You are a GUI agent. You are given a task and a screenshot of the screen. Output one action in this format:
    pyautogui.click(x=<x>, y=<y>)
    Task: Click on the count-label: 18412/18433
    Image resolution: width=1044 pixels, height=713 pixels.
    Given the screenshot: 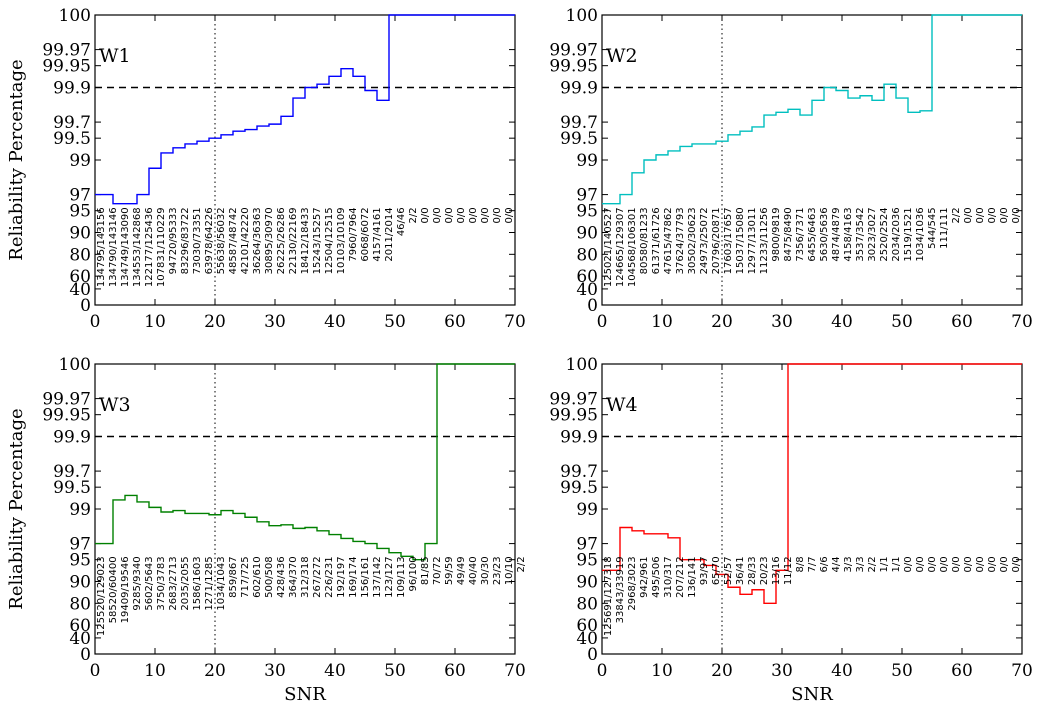 What is the action you would take?
    pyautogui.click(x=305, y=240)
    